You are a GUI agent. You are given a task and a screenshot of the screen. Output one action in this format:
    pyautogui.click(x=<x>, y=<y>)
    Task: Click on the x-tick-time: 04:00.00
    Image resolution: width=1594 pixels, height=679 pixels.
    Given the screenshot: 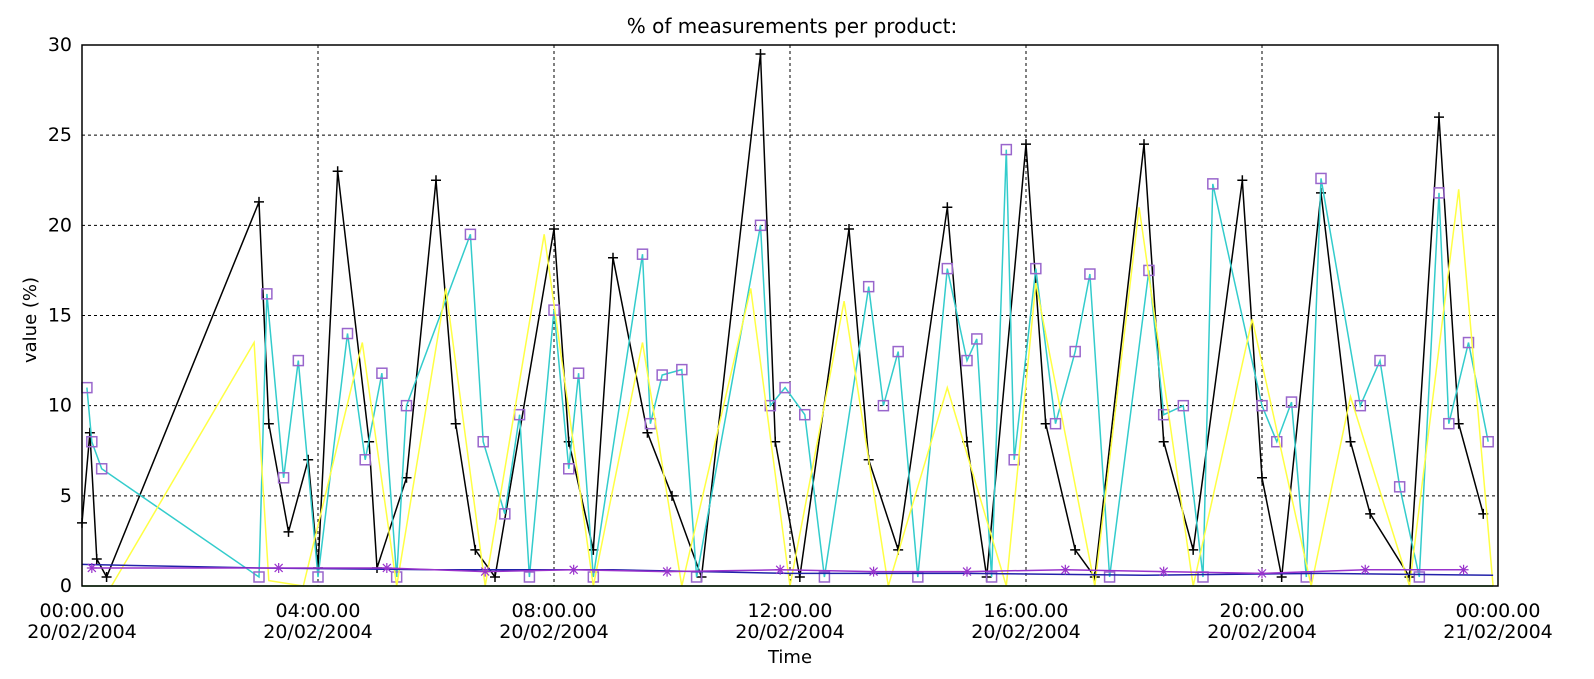 What is the action you would take?
    pyautogui.click(x=318, y=611)
    